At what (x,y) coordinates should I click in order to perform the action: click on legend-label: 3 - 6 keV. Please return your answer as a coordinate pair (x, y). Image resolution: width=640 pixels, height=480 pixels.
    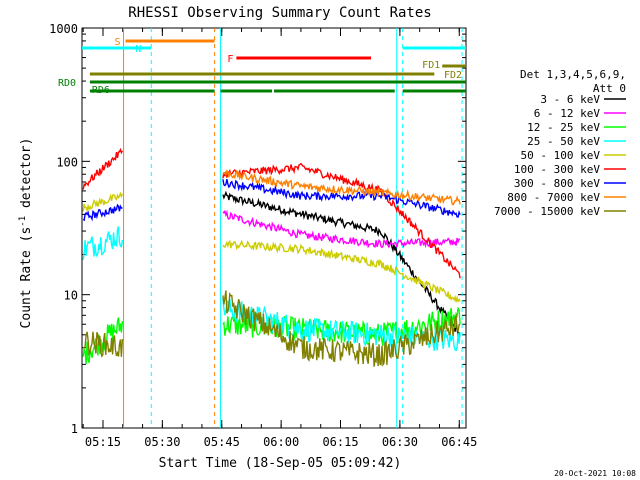
    Looking at the image, I should click on (570, 99).